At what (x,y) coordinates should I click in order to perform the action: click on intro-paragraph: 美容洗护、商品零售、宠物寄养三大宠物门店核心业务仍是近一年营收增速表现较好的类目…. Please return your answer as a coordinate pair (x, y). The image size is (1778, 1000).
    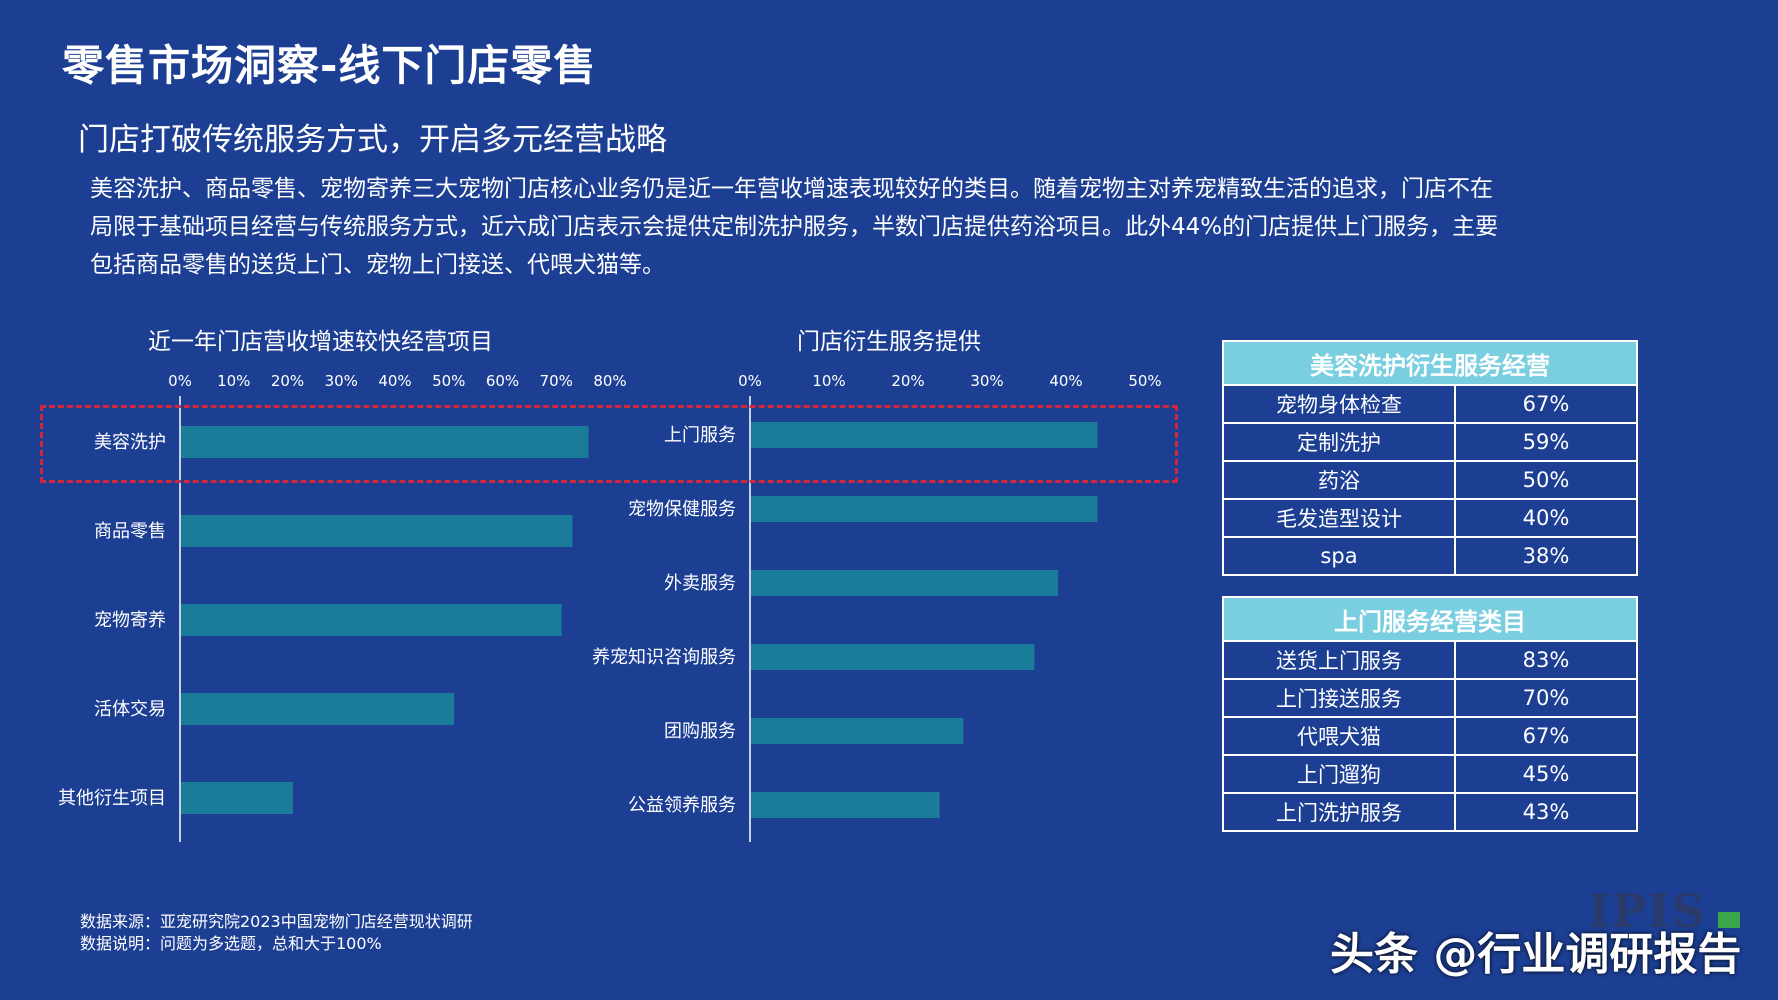
    Looking at the image, I should click on (890, 227).